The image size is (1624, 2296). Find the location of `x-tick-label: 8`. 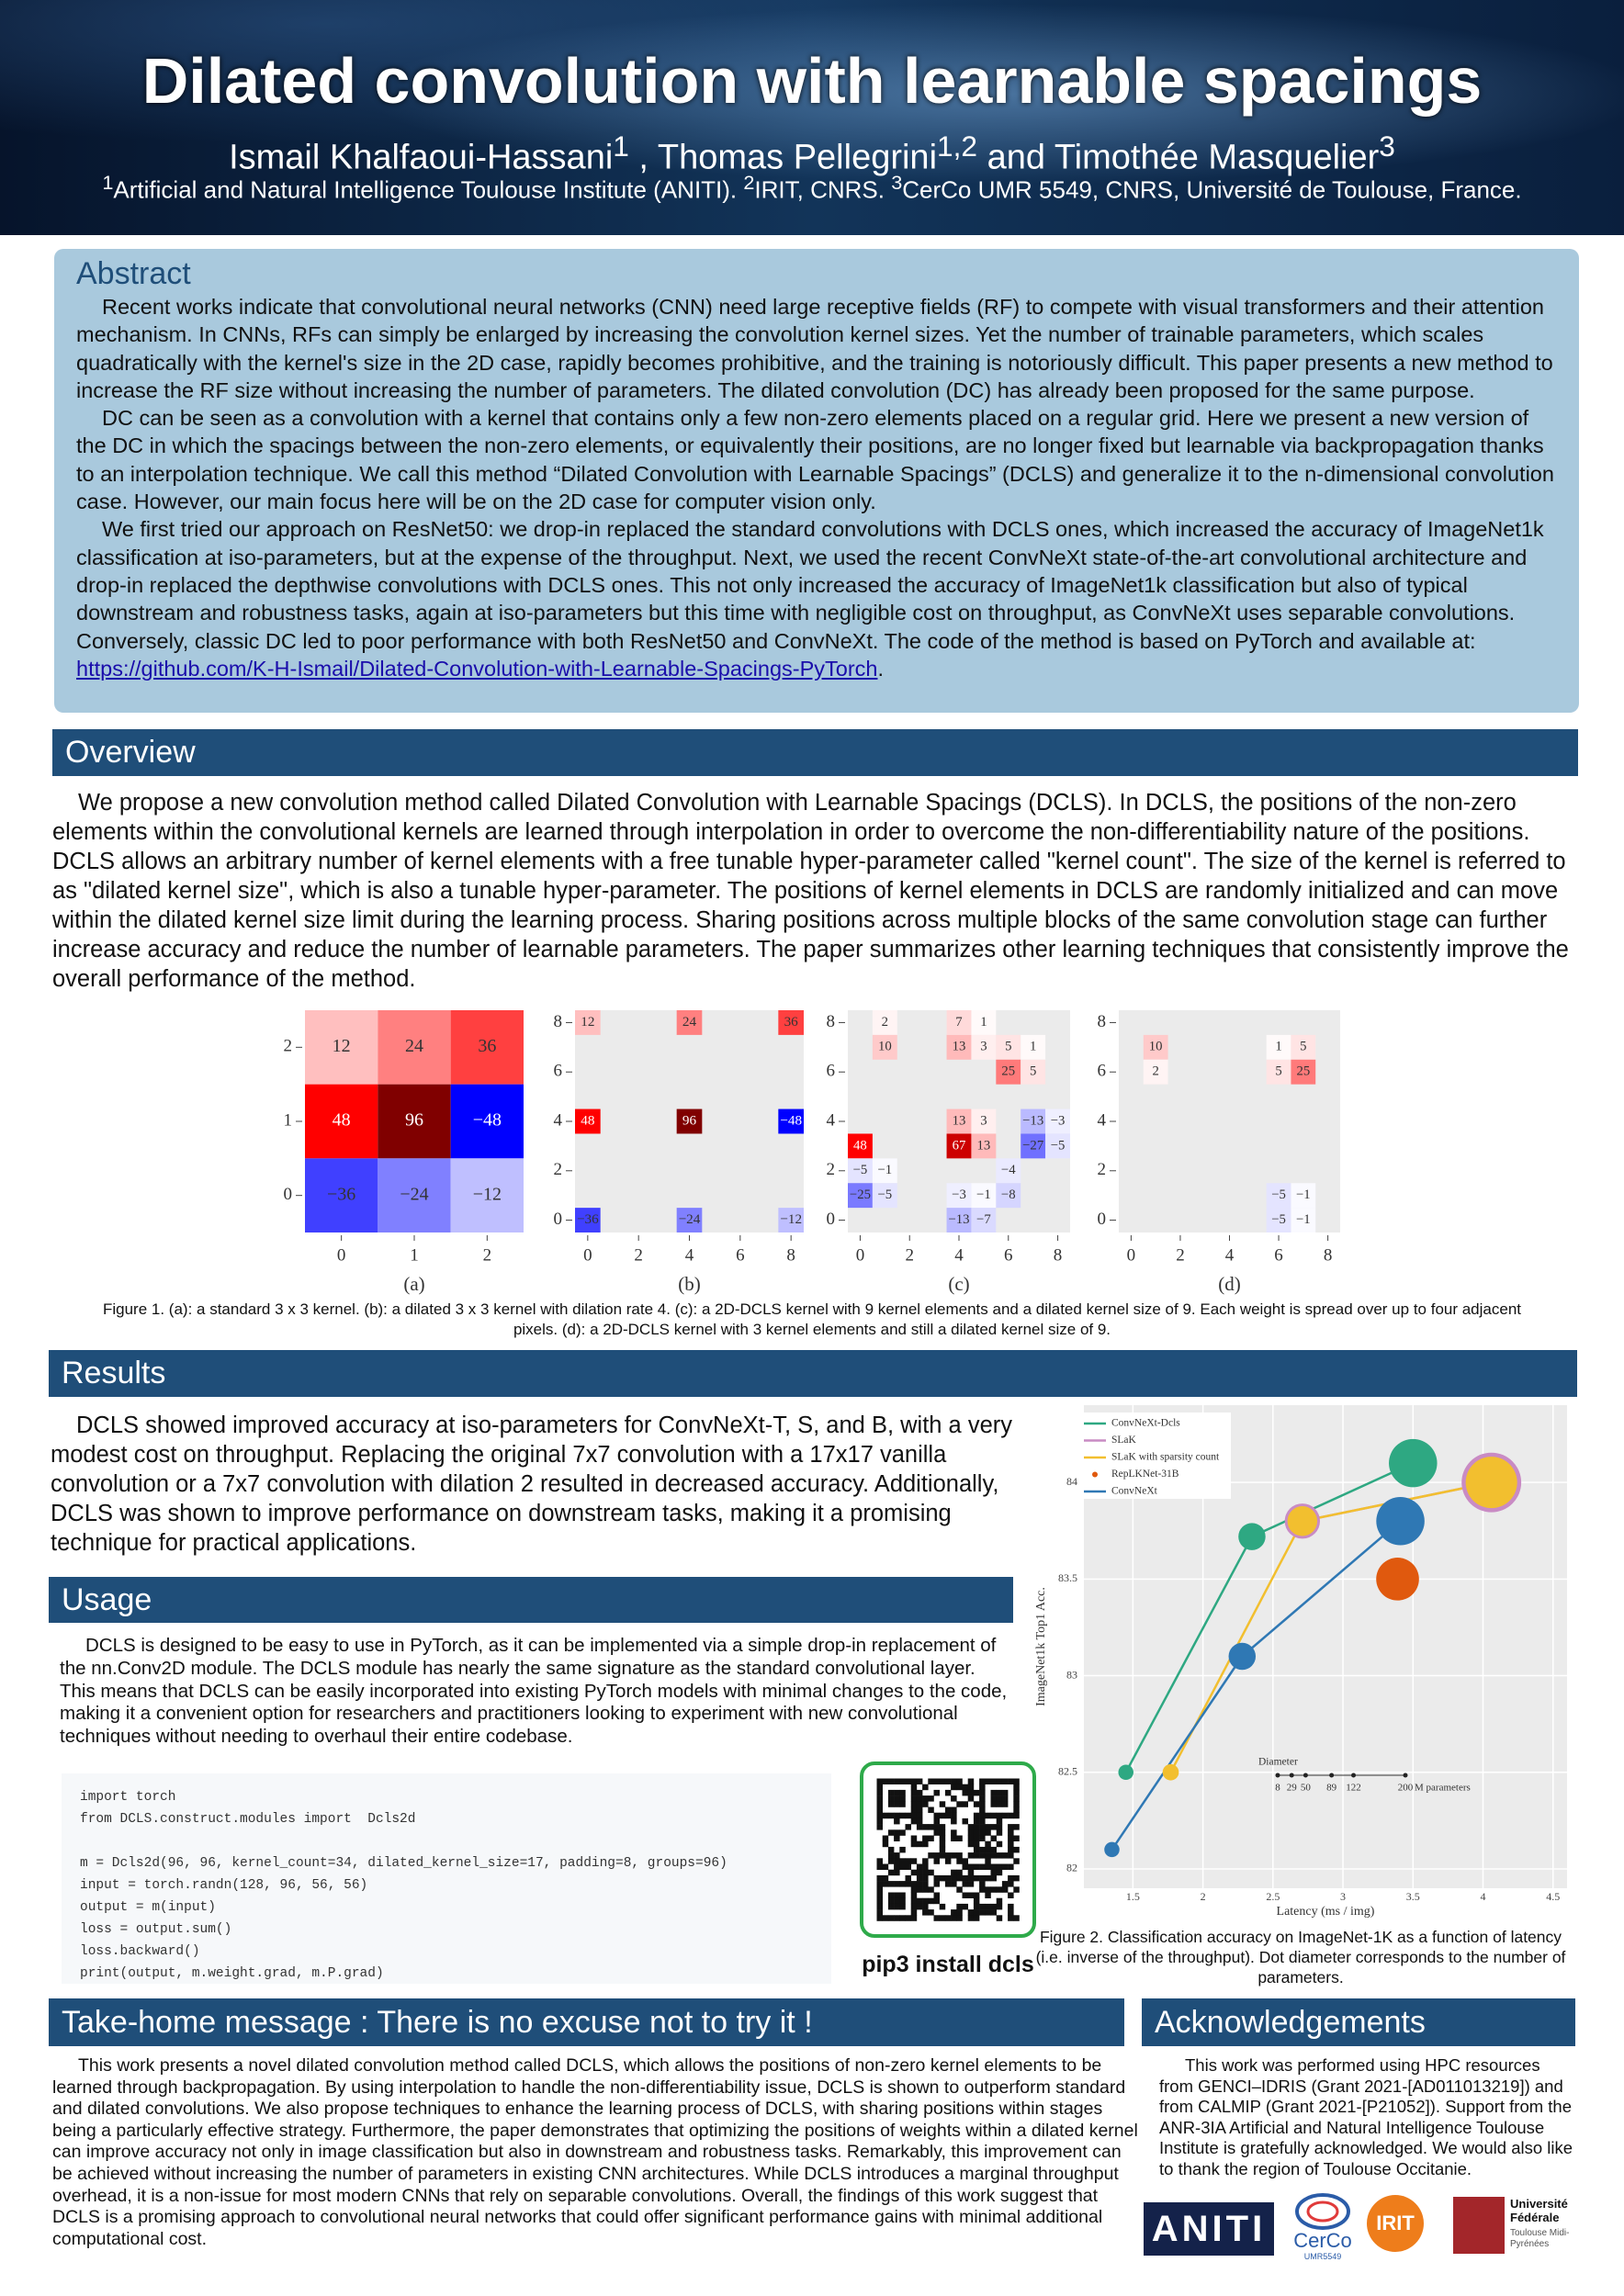

x-tick-label: 8 is located at coordinates (1058, 1255).